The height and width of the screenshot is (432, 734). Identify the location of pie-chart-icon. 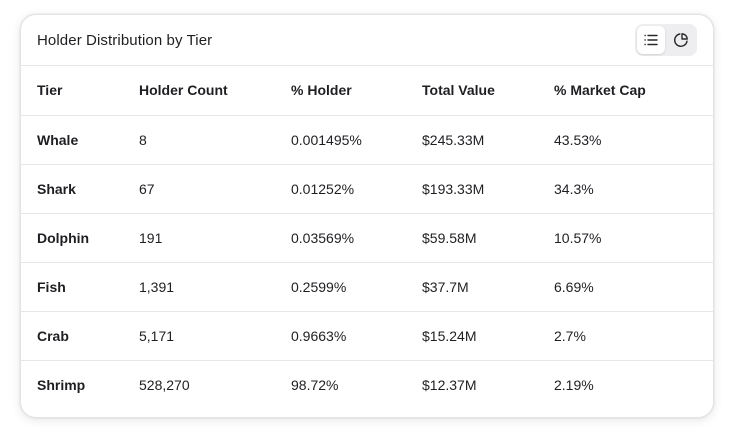
(681, 40).